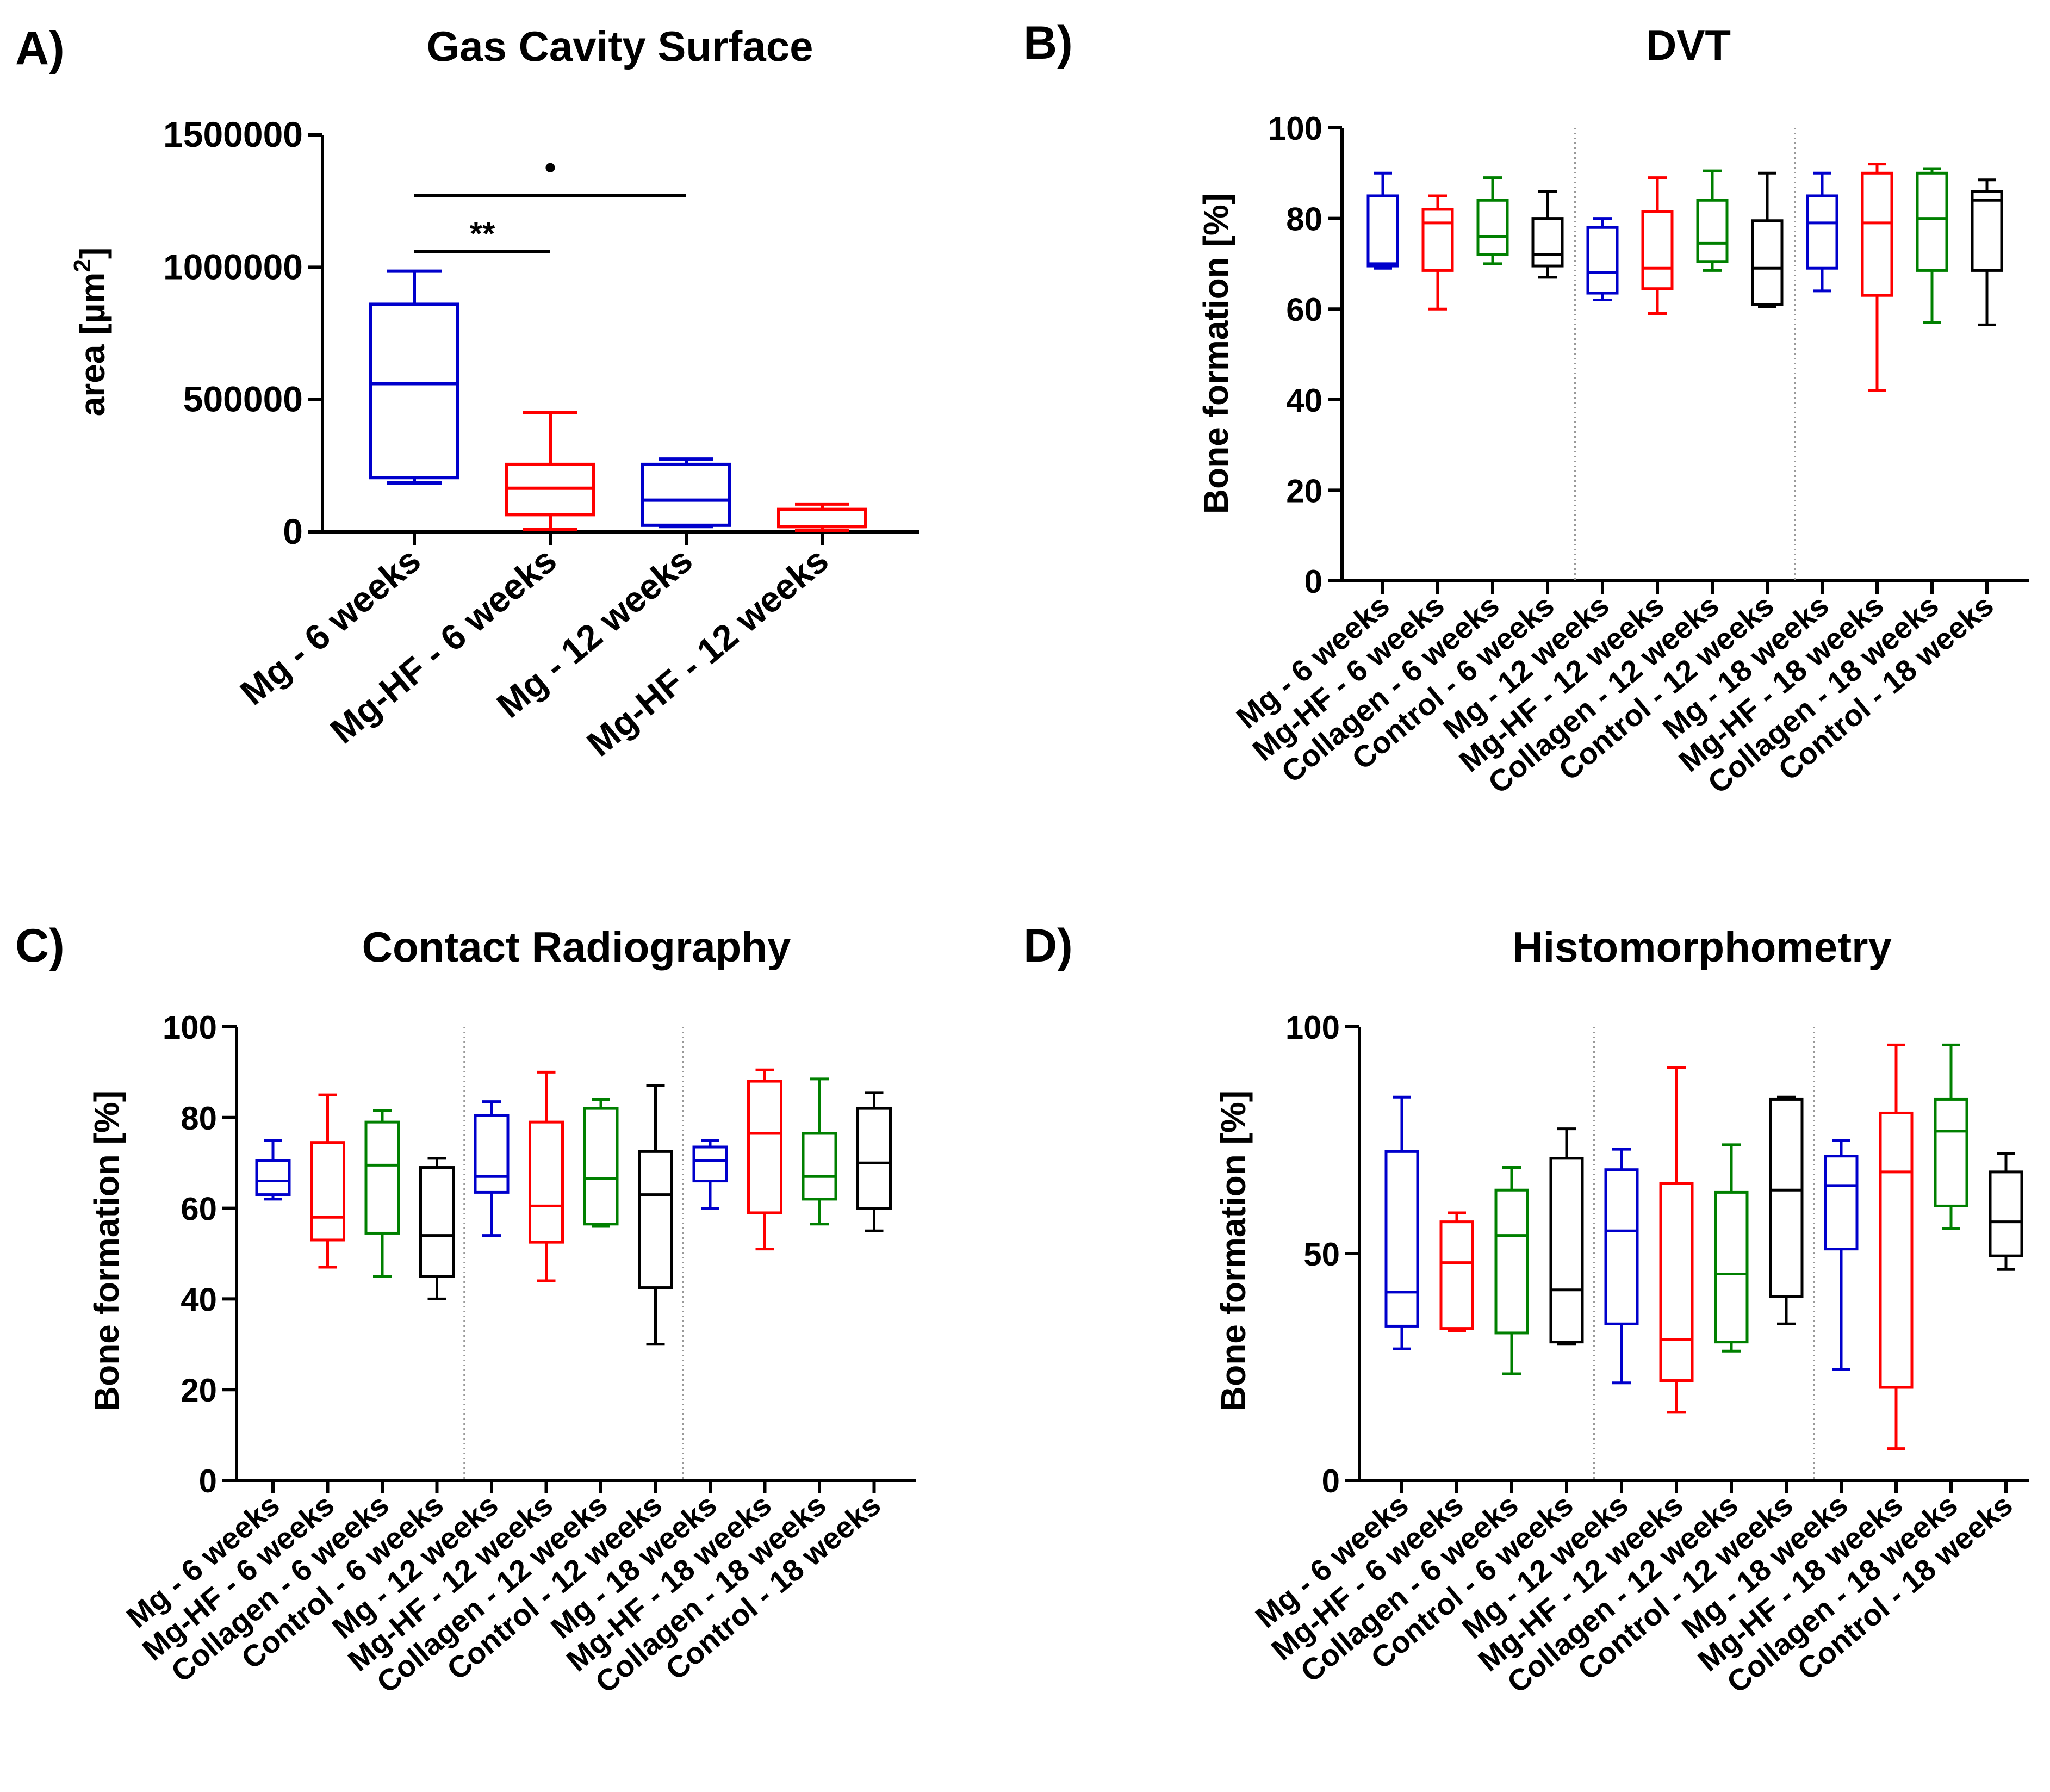 This screenshot has width=2050, height=1792. I want to click on panel-c-box-control-18-weeks, so click(874, 1161).